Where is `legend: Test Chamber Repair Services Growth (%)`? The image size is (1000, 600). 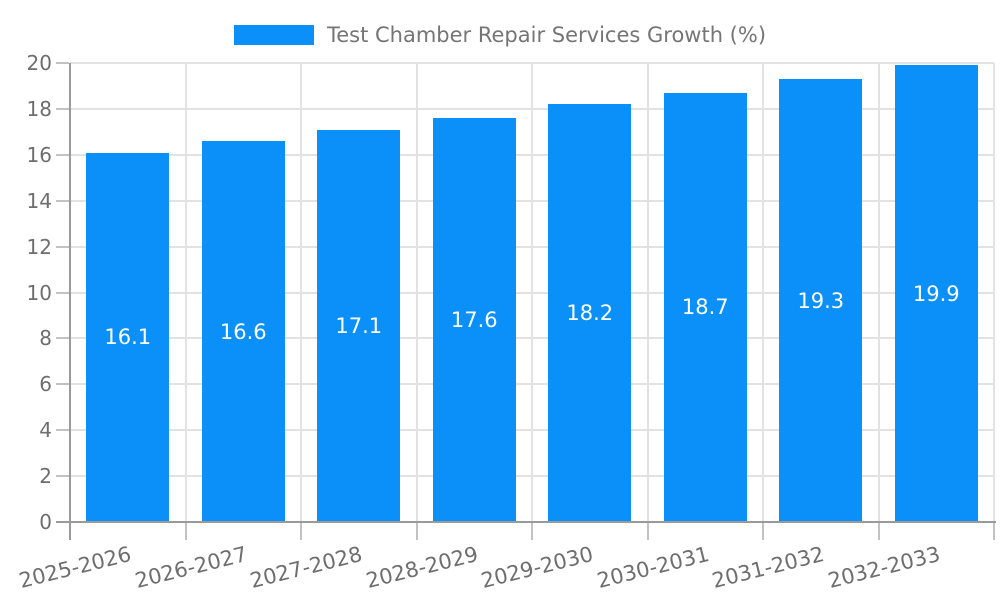 legend: Test Chamber Repair Services Growth (%) is located at coordinates (500, 35).